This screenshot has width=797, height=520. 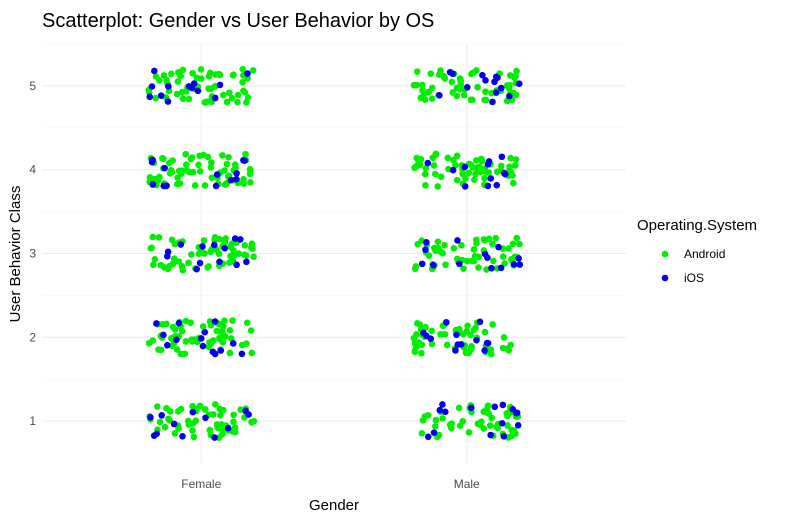 What do you see at coordinates (665, 254) in the screenshot?
I see `legend-key-android` at bounding box center [665, 254].